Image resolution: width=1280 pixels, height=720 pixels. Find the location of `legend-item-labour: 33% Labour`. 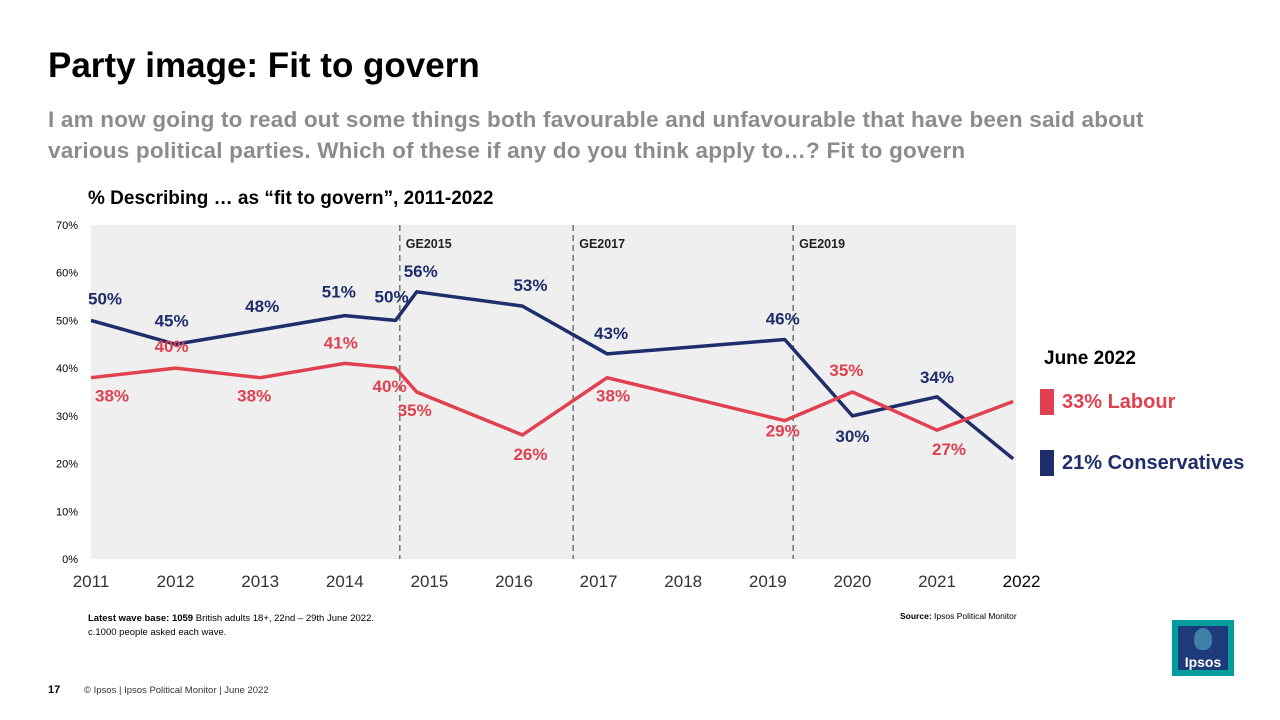

legend-item-labour: 33% Labour is located at coordinates (1107, 402).